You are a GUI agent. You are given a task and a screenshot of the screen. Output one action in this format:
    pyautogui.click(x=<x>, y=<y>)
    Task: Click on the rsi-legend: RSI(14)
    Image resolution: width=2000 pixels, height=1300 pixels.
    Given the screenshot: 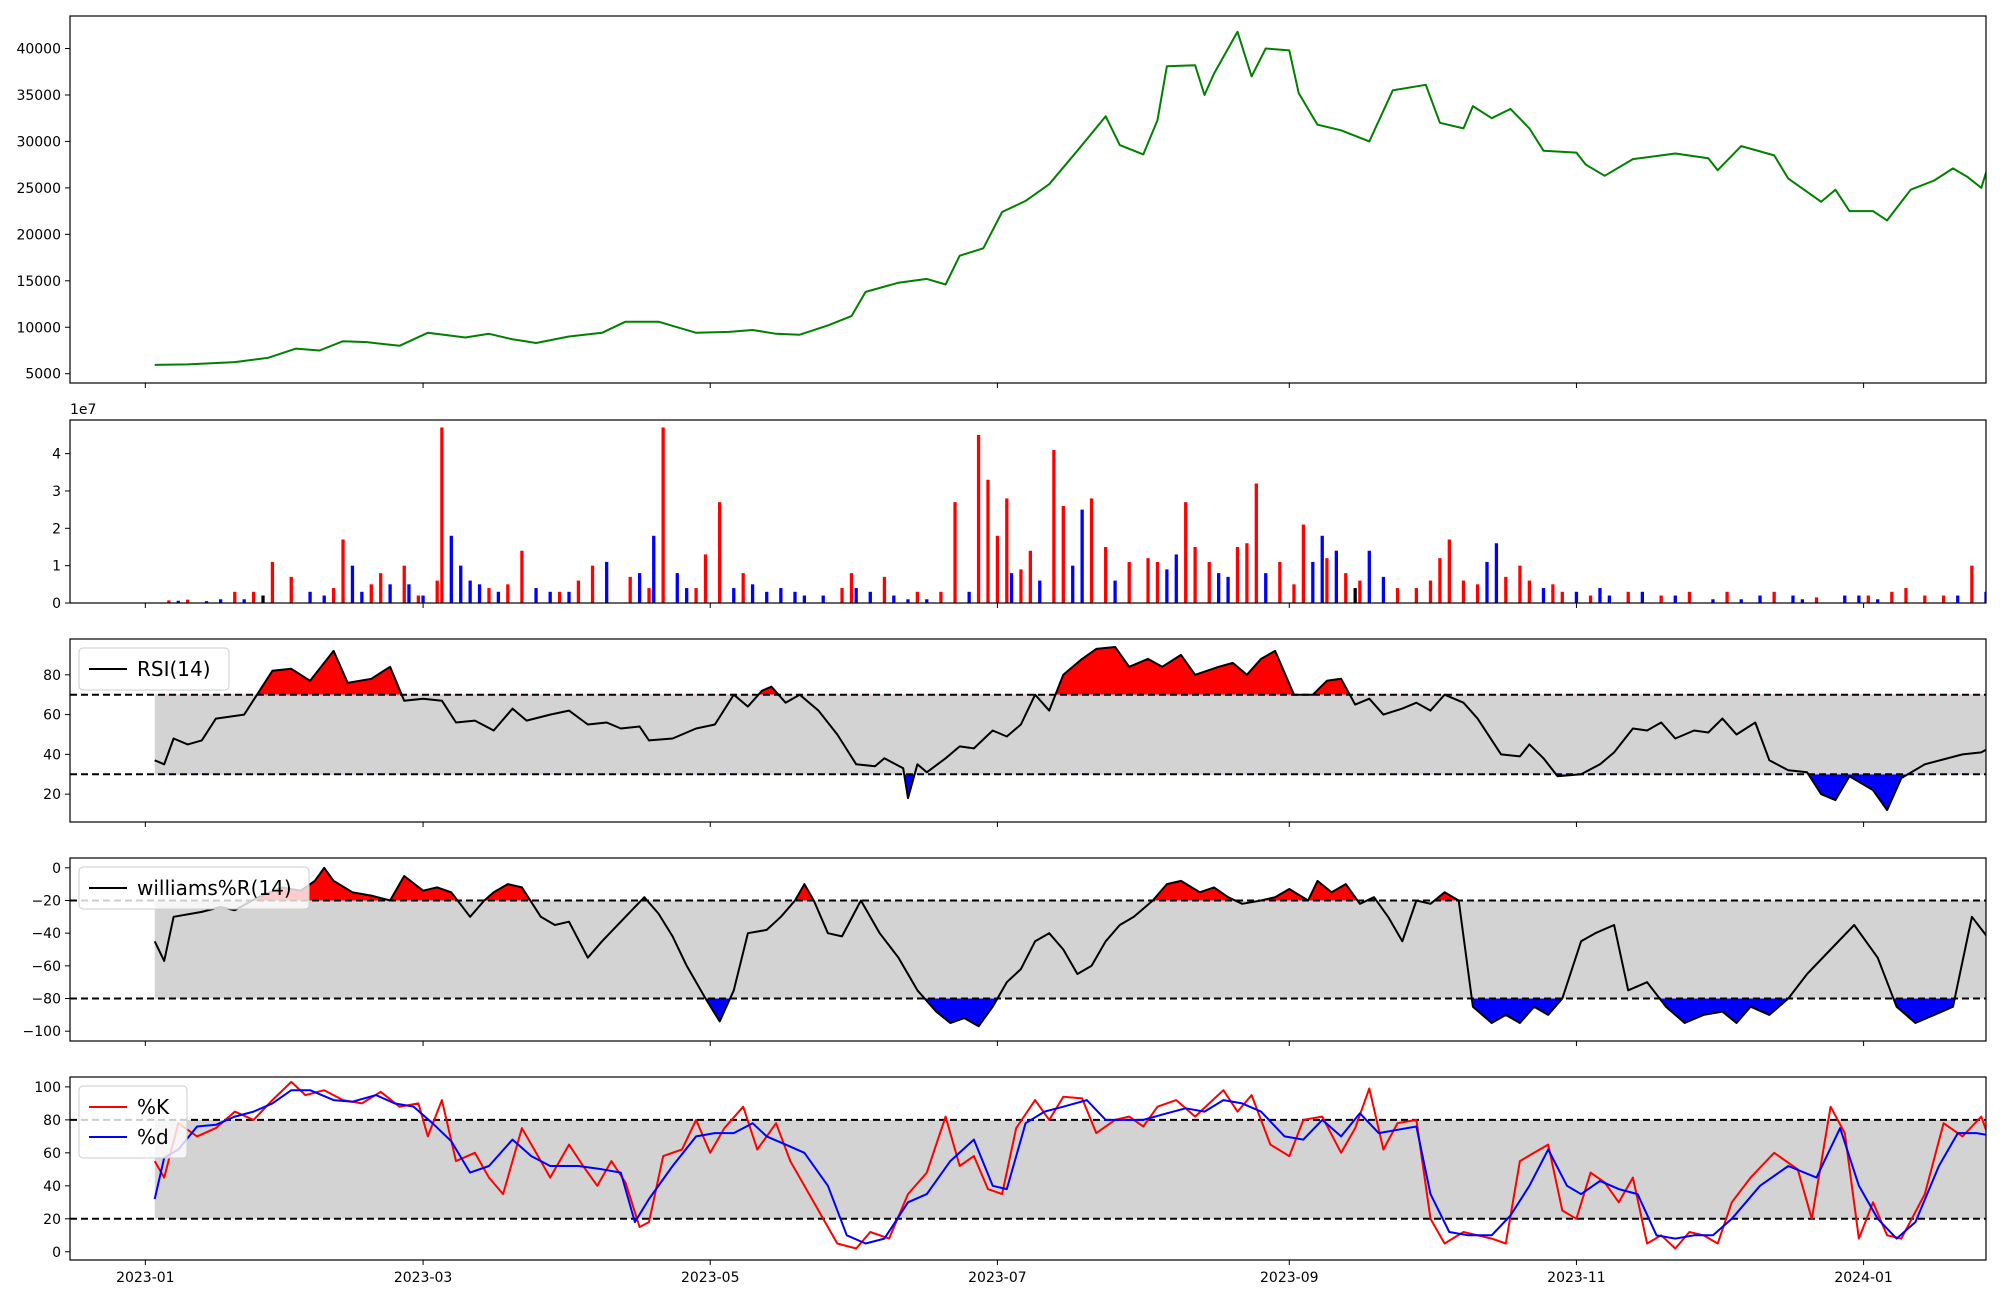 What is the action you would take?
    pyautogui.click(x=154, y=669)
    